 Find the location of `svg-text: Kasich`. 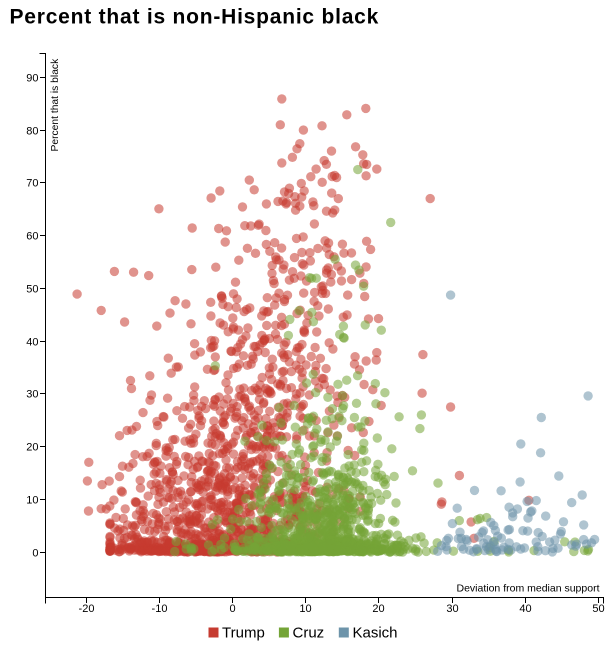

svg-text: Kasich is located at coordinates (375, 633).